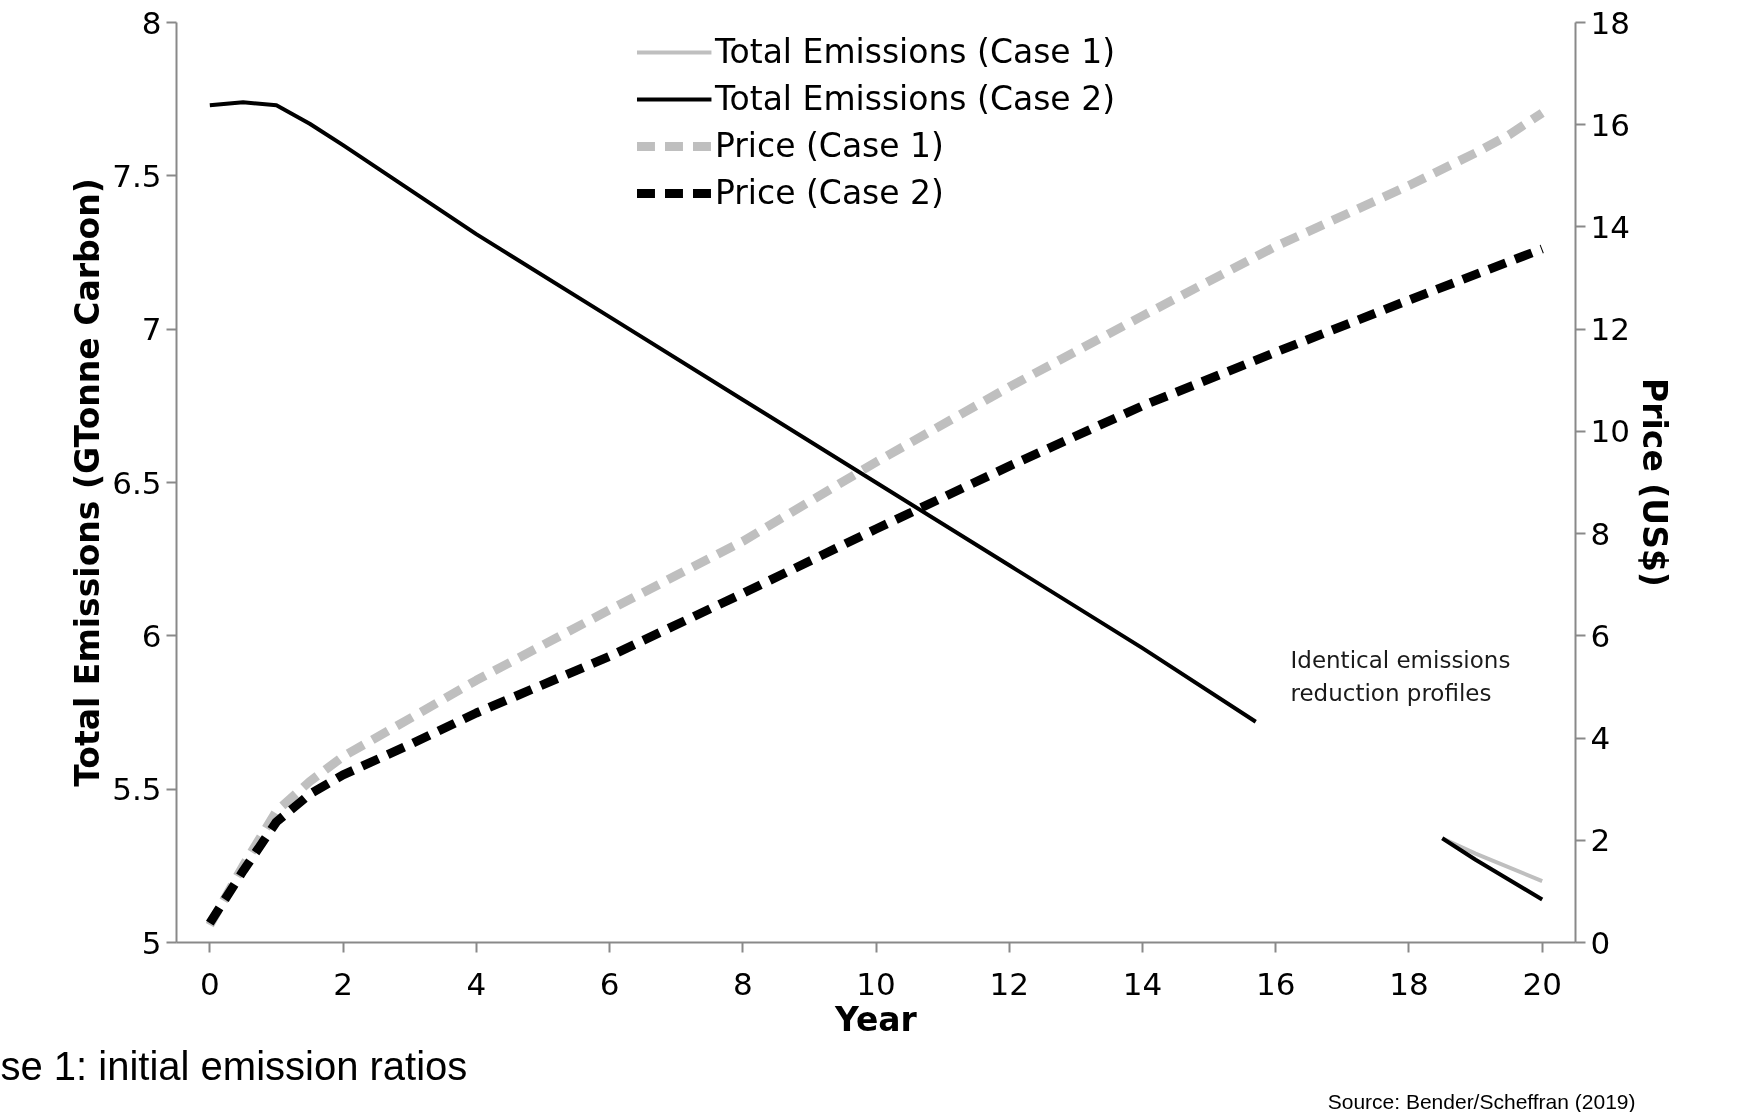 This screenshot has width=1751, height=1112. I want to click on y-tick-label: 5.5, so click(137, 789).